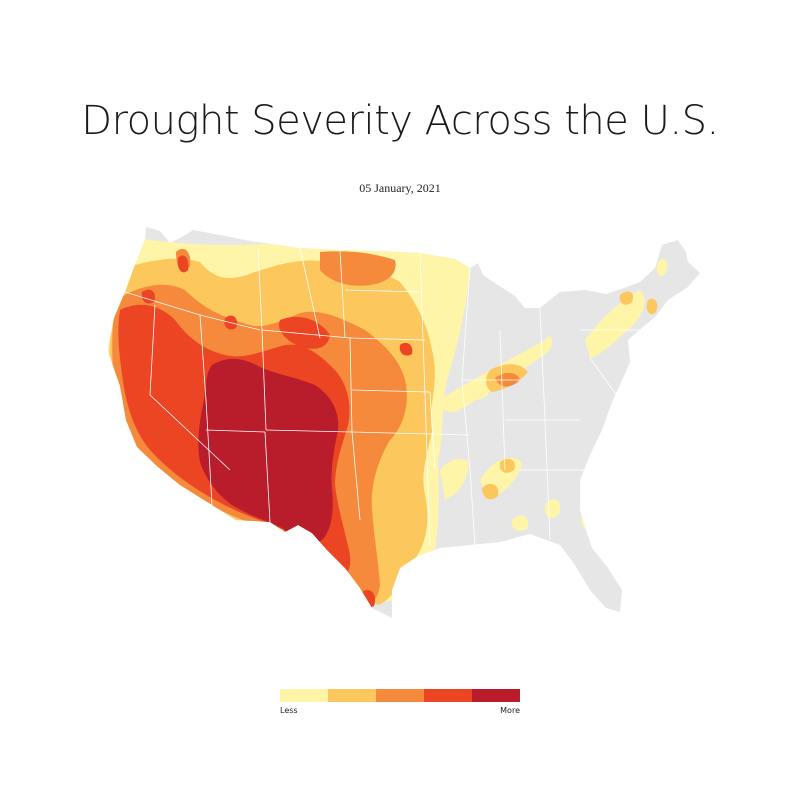 Image resolution: width=800 pixels, height=800 pixels. What do you see at coordinates (304, 695) in the screenshot?
I see `legend-swatch-d0` at bounding box center [304, 695].